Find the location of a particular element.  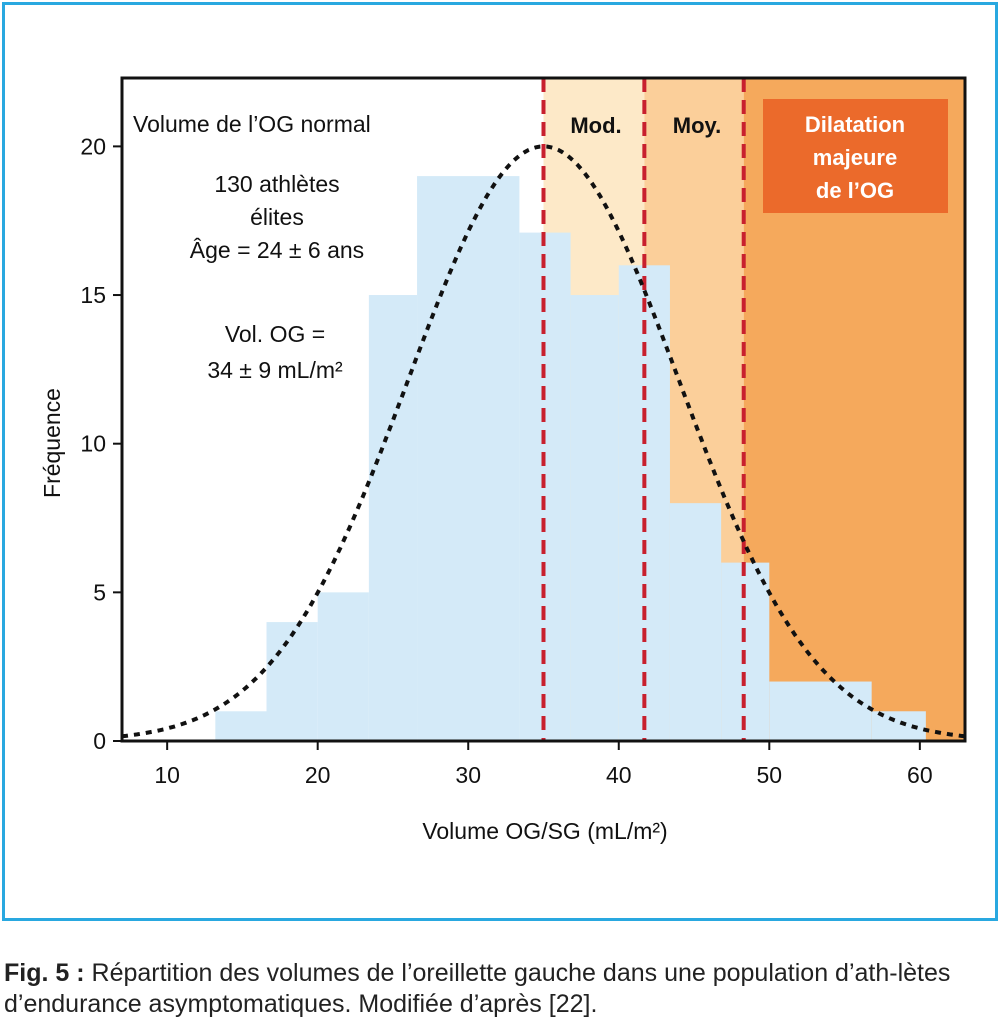

major-dilation-box is located at coordinates (855, 156).